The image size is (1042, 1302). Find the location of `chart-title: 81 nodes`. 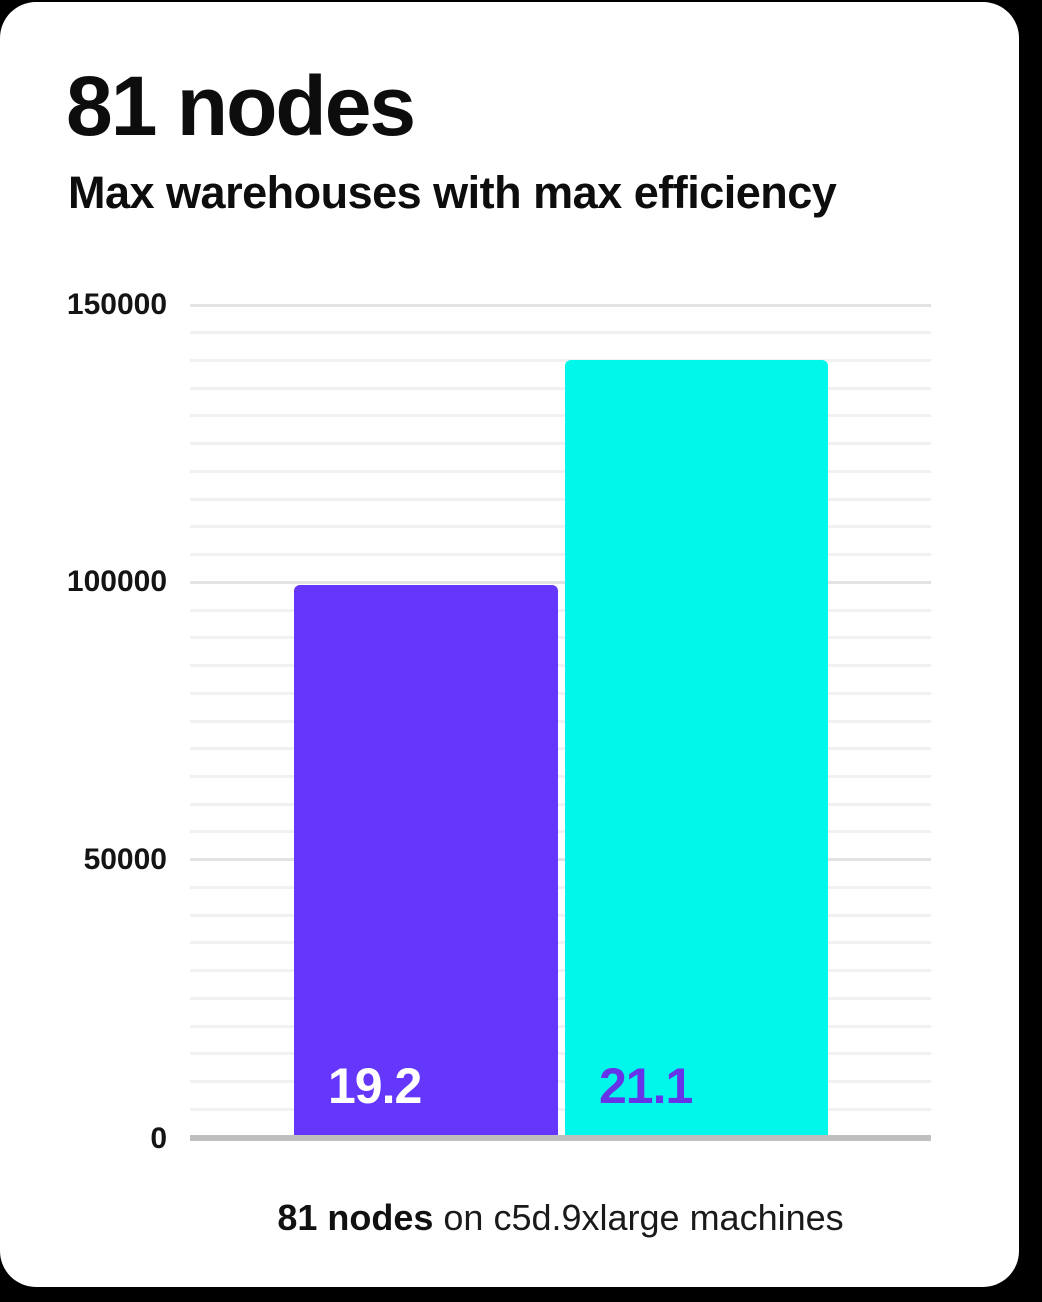

chart-title: 81 nodes is located at coordinates (241, 106).